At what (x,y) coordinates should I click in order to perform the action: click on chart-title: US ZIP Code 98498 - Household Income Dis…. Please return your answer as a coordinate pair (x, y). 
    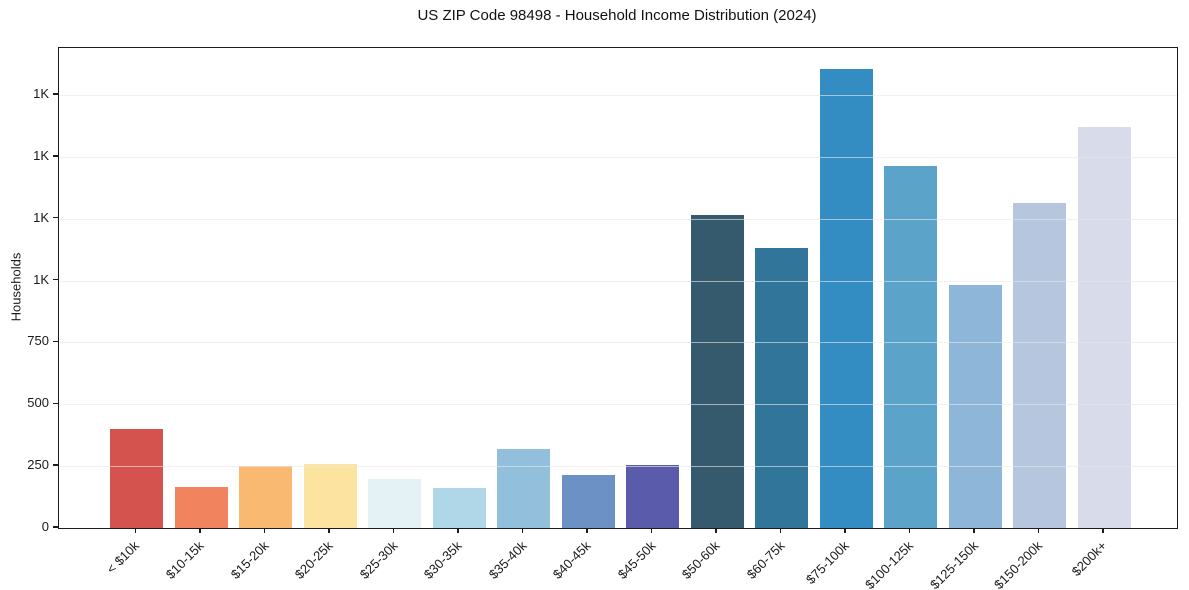
    Looking at the image, I should click on (617, 15).